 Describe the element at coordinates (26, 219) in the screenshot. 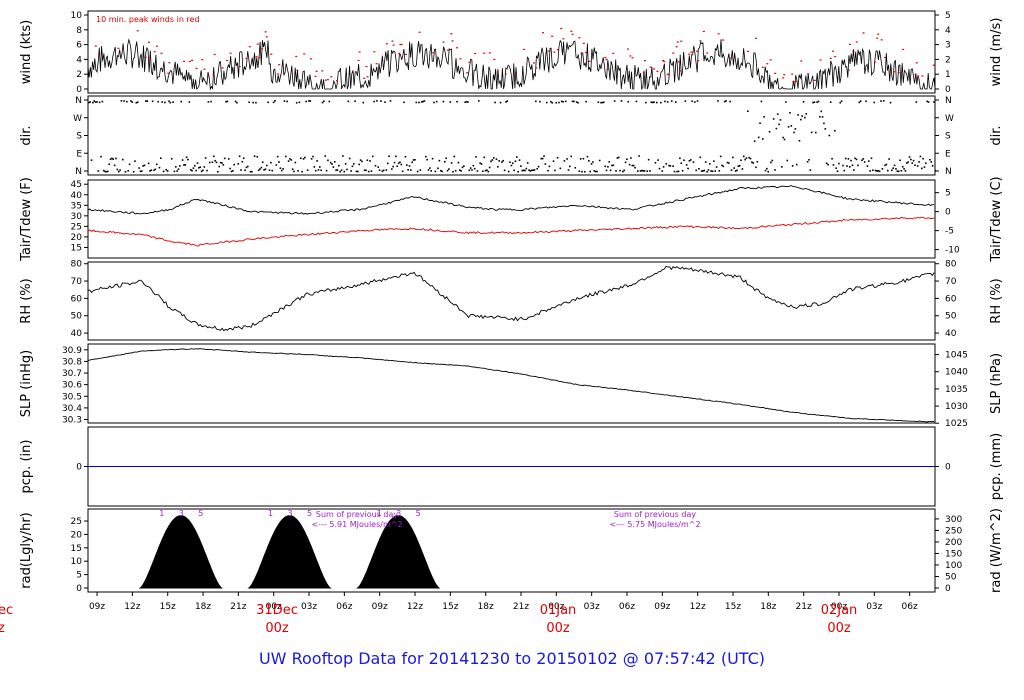

I see `ylabel-left: Tair/Tdew (F)` at that location.